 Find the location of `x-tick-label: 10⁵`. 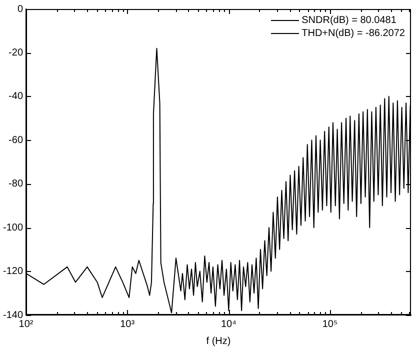

x-tick-label: 10⁵ is located at coordinates (330, 324).